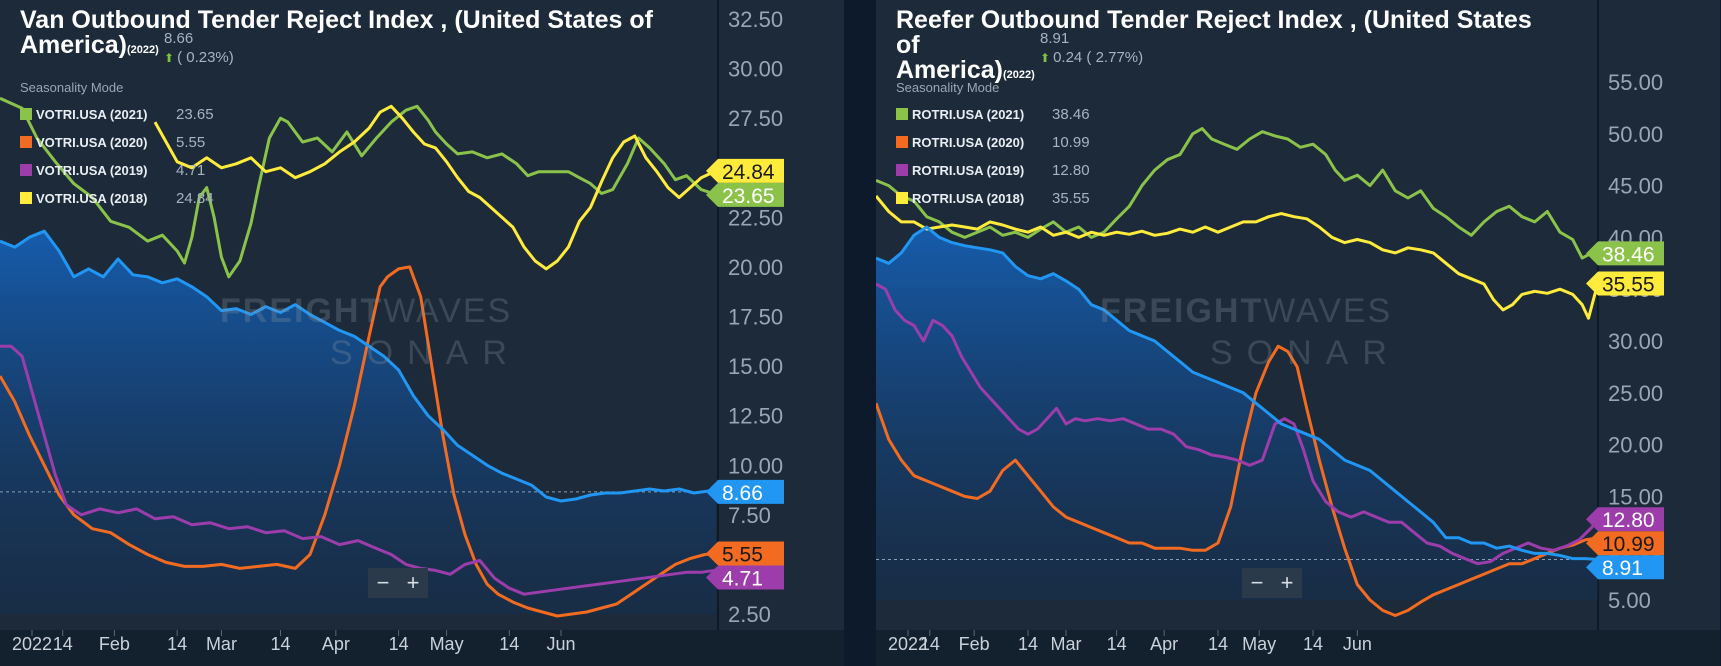 The height and width of the screenshot is (666, 1721). I want to click on last-value-label: 23.65, so click(748, 196).